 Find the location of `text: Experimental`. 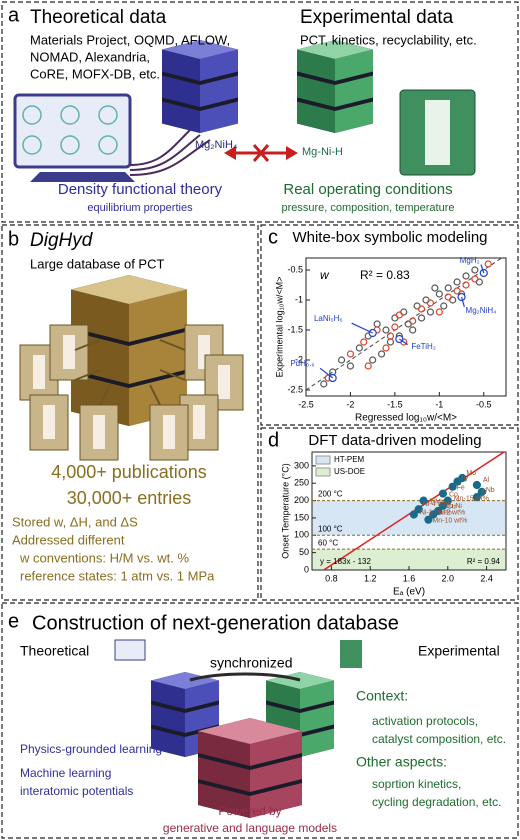

text: Experimental is located at coordinates (459, 651).